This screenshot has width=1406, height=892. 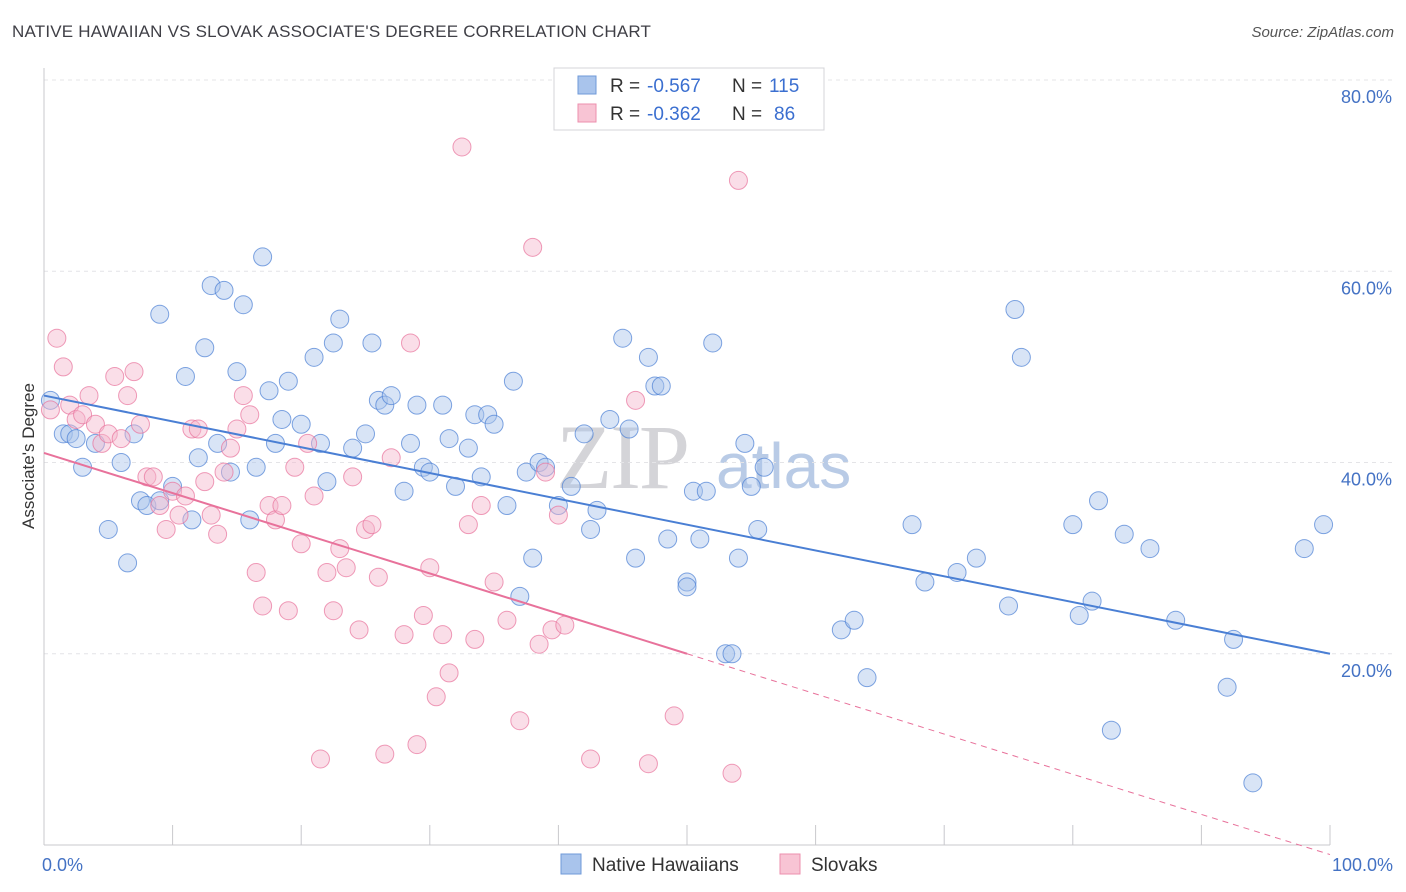 What do you see at coordinates (1366, 288) in the screenshot?
I see `y-tick-label-60: 60.0%` at bounding box center [1366, 288].